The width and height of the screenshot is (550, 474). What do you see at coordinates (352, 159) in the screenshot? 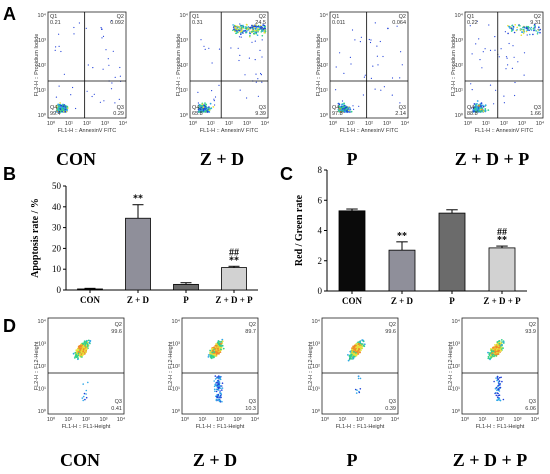
I see `group-label: P` at bounding box center [352, 159].